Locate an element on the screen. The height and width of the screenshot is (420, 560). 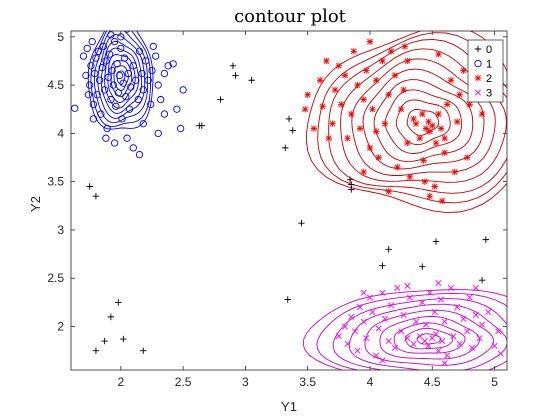
x-tick-label: 5 is located at coordinates (494, 382).